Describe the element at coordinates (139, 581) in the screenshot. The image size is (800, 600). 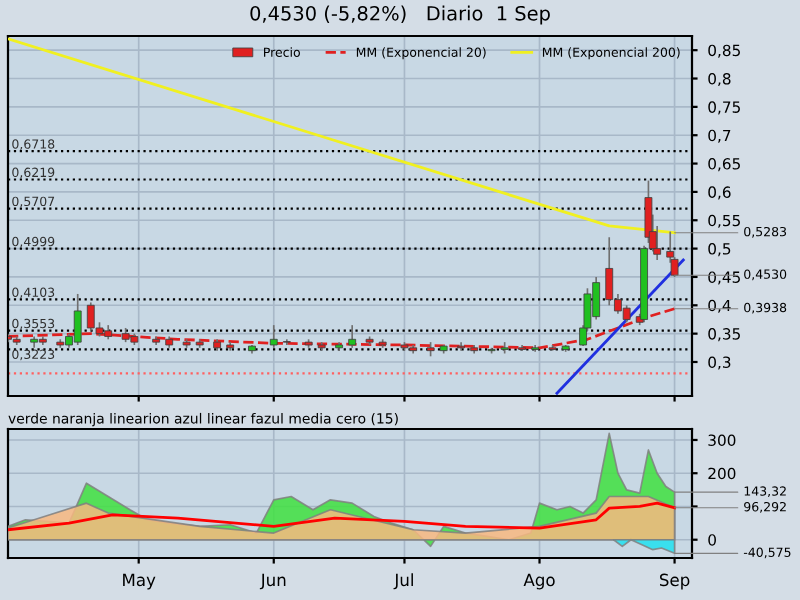
I see `x-tick-label: May` at that location.